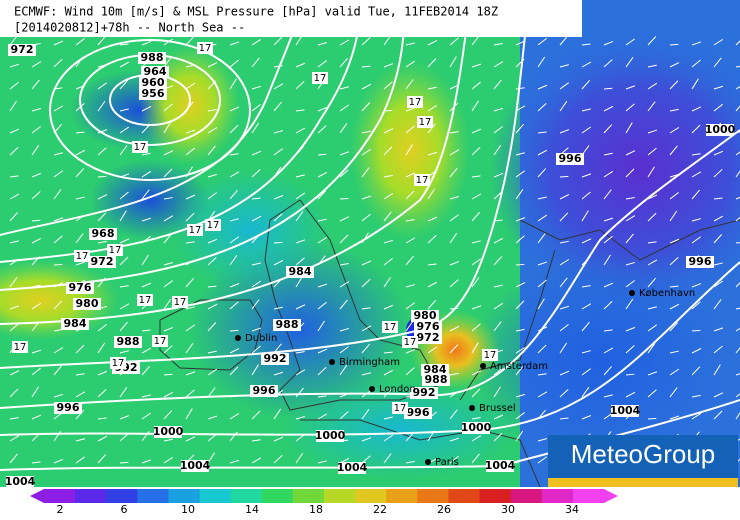 The image size is (740, 520). Describe the element at coordinates (572, 509) in the screenshot. I see `colorbar-label: 34` at that location.